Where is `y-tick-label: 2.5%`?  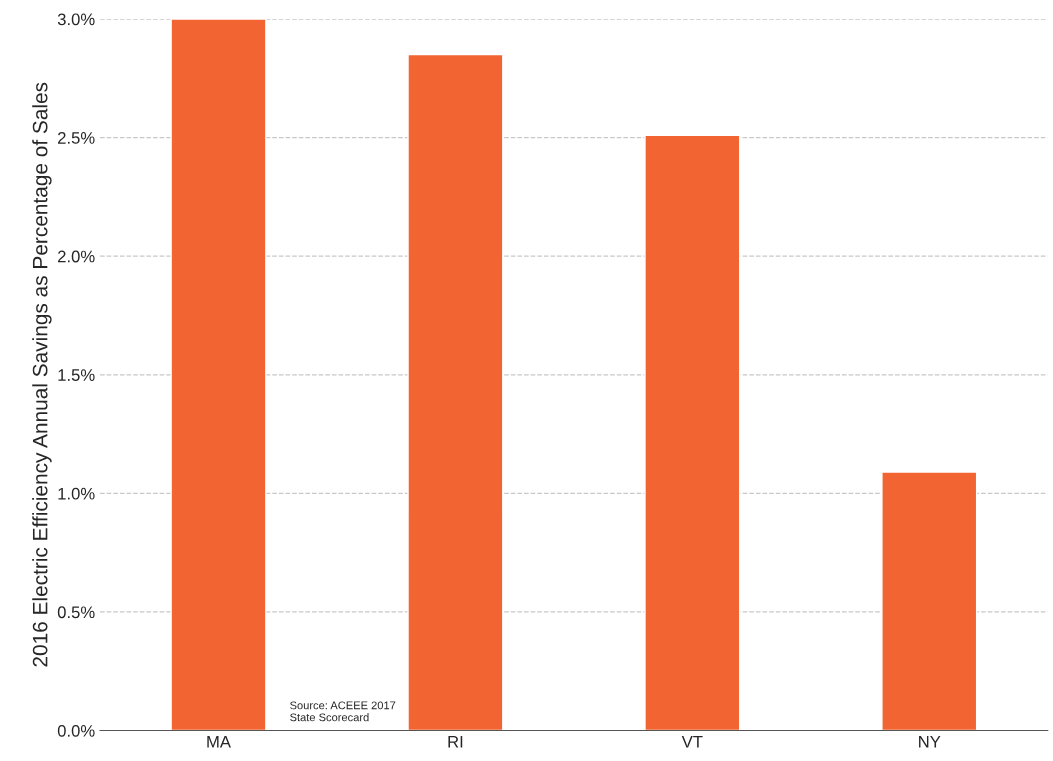 y-tick-label: 2.5% is located at coordinates (76, 138).